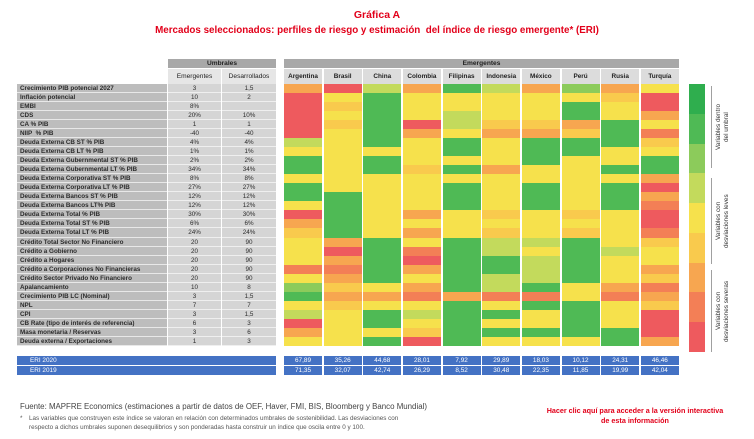 This screenshot has height=439, width=754. Describe the element at coordinates (697, 337) in the screenshot. I see `legend-swatch` at that location.